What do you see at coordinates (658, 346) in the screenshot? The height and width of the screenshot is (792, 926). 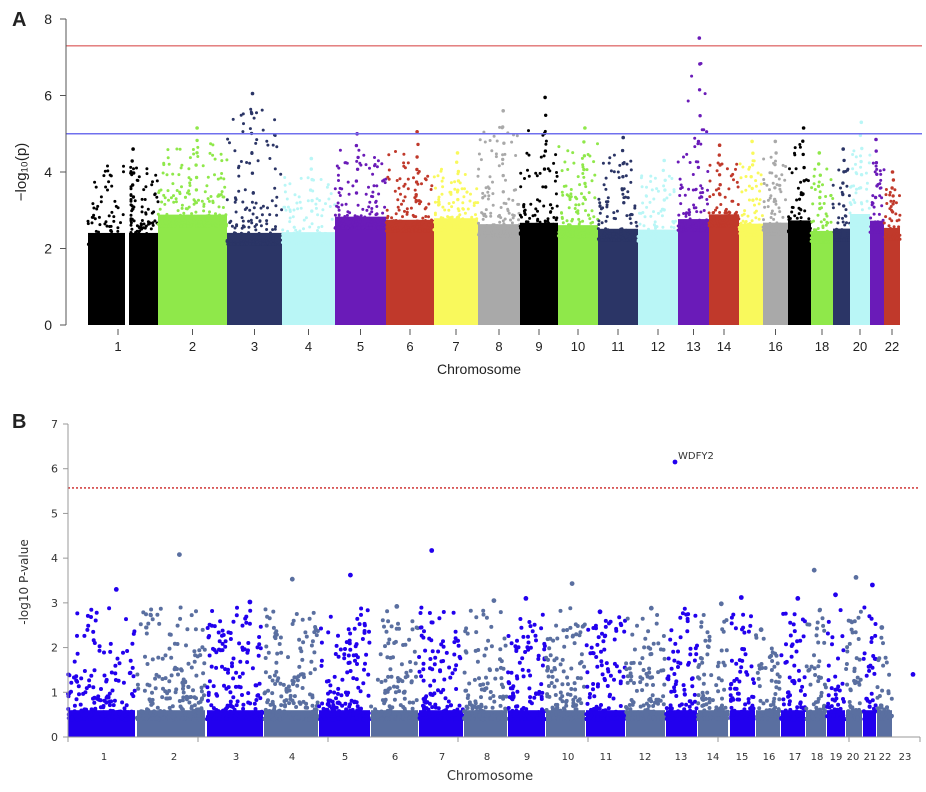 I see `x-tick-label: 12` at bounding box center [658, 346].